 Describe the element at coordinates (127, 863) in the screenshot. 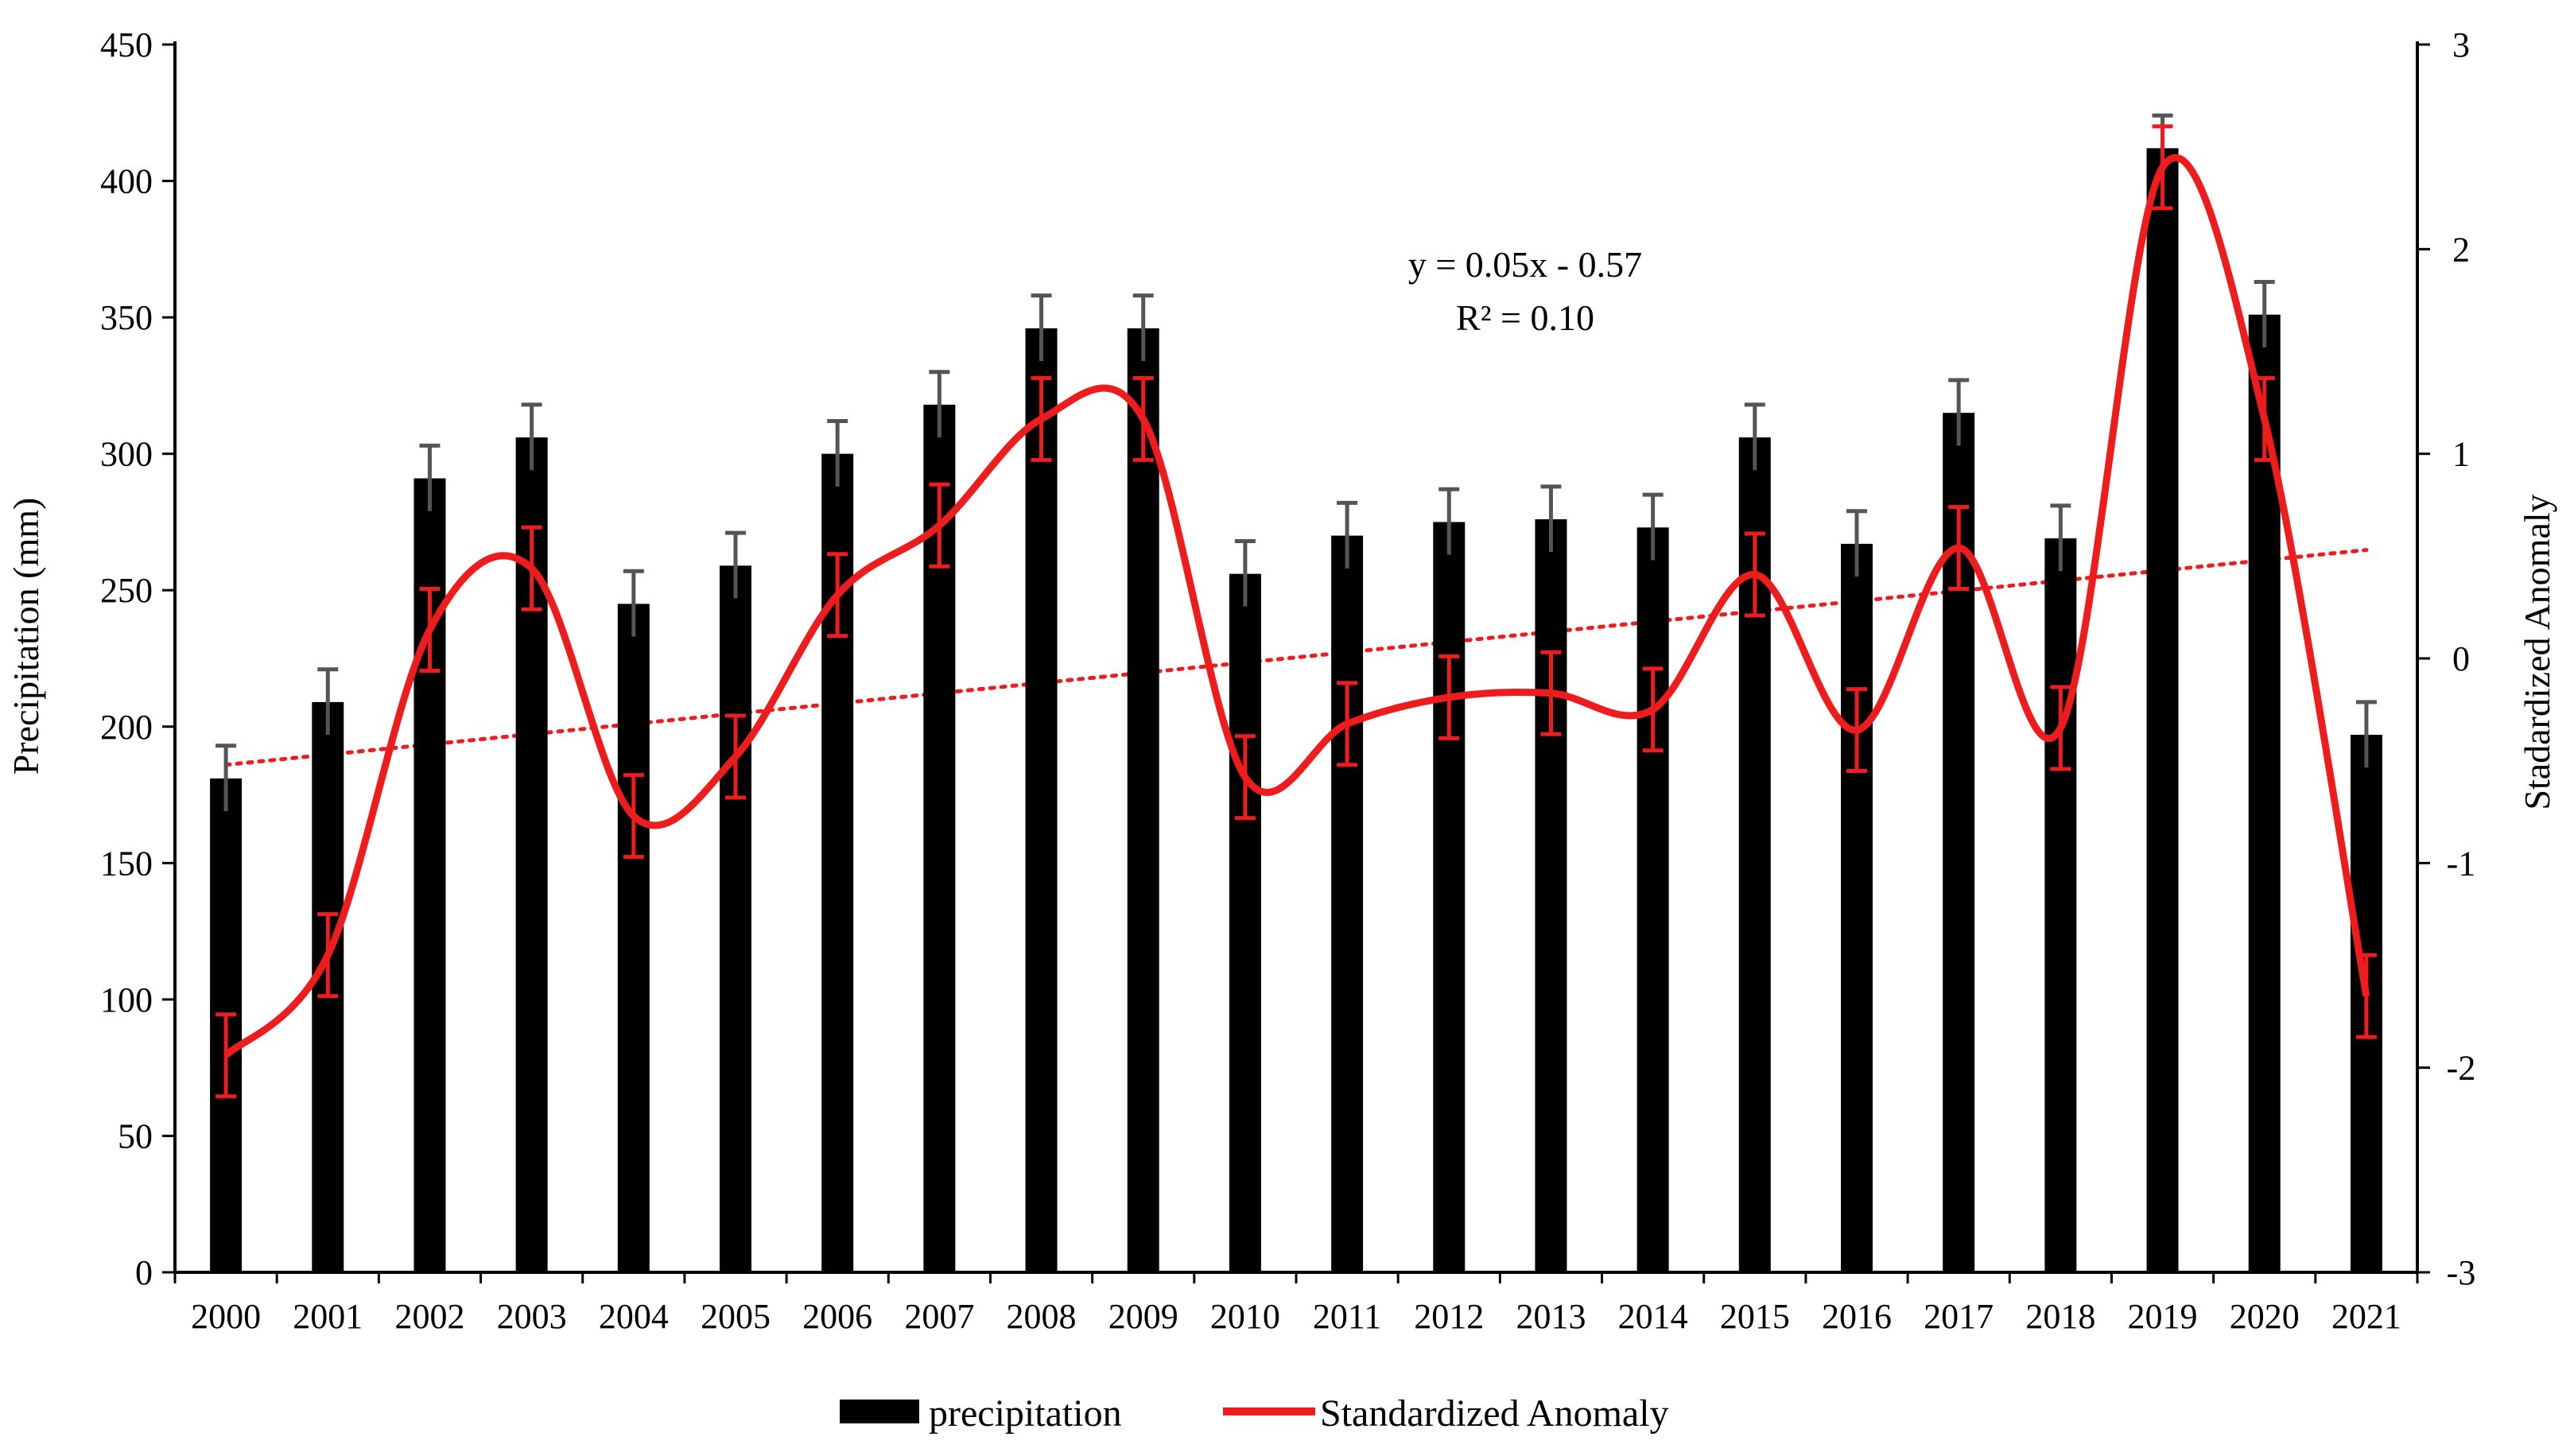

I see `y-left-tick-label: 150` at that location.